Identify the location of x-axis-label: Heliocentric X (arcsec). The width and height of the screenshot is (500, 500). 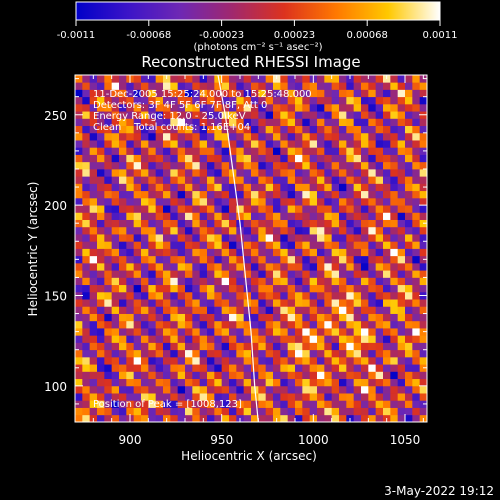
(249, 456).